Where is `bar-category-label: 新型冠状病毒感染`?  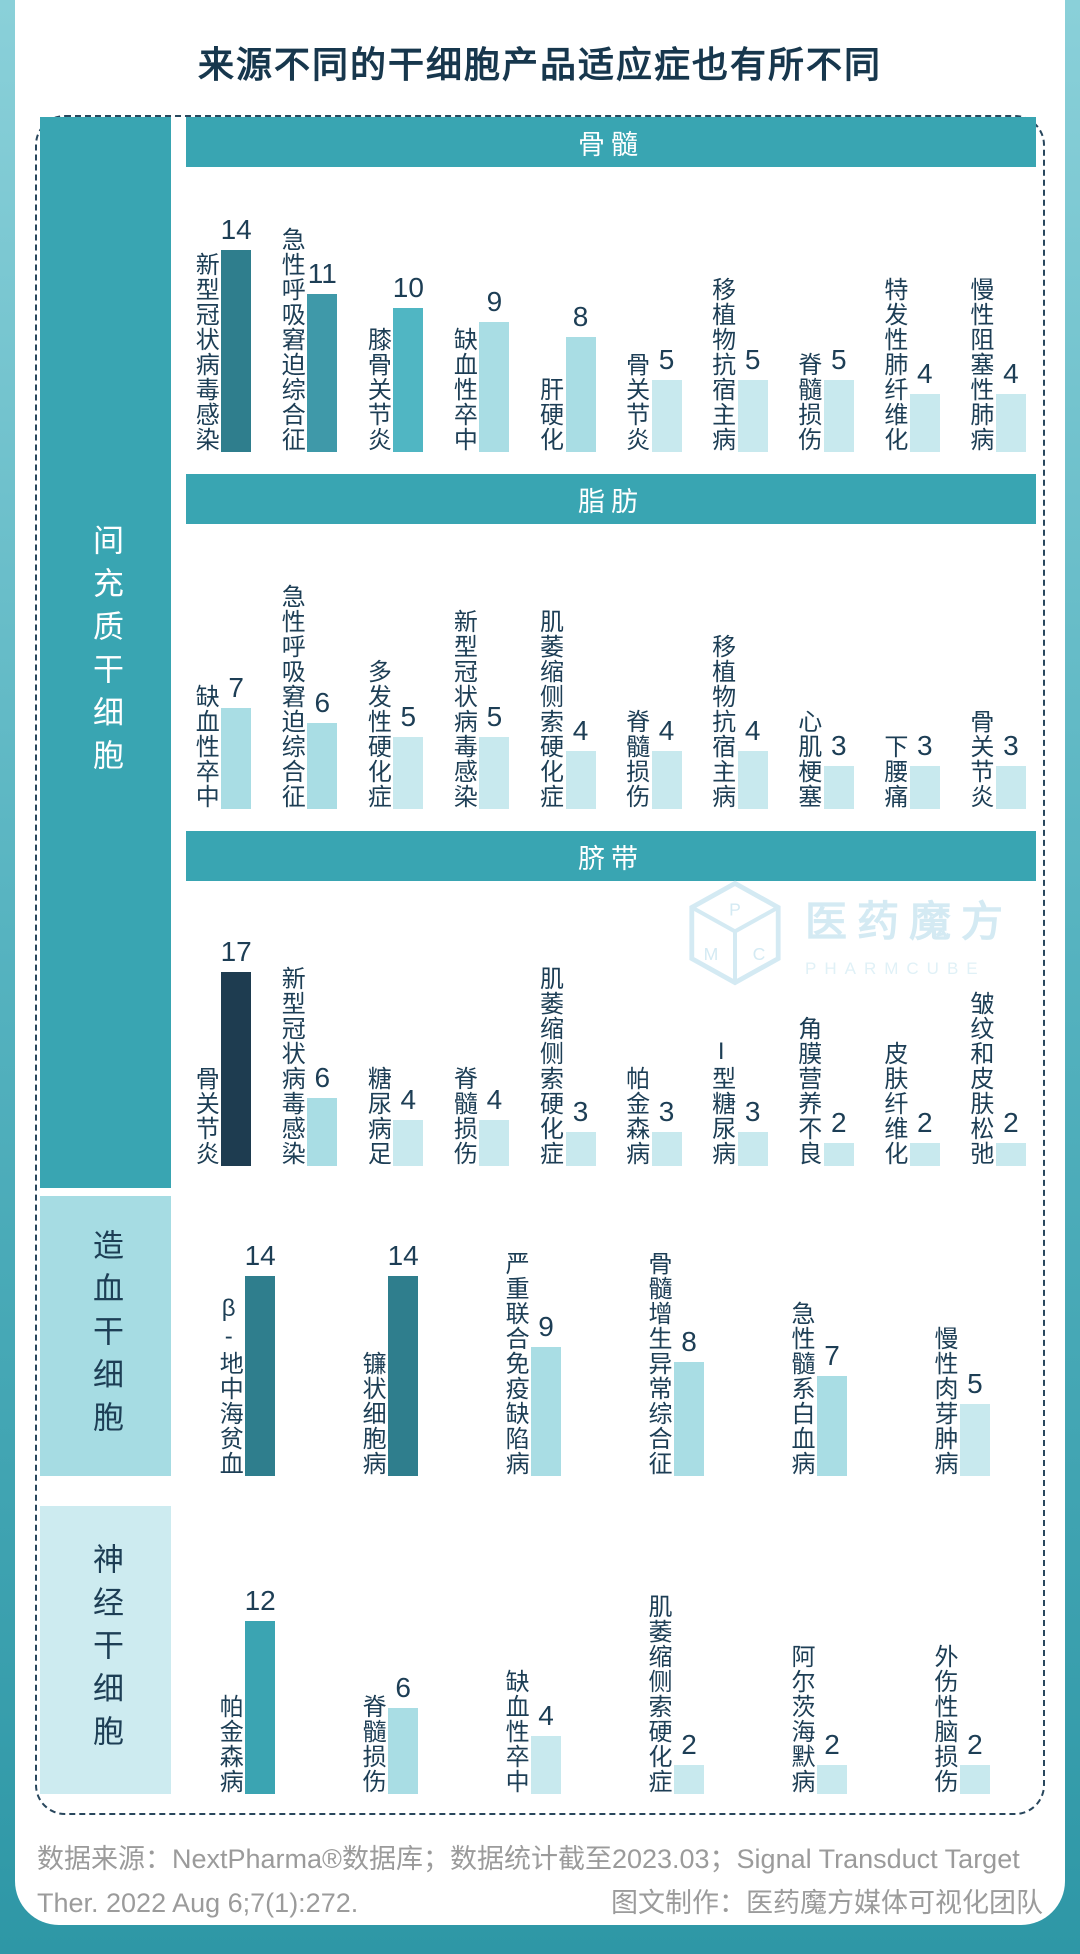
bar-category-label: 新型冠状病毒感染 is located at coordinates (205, 352).